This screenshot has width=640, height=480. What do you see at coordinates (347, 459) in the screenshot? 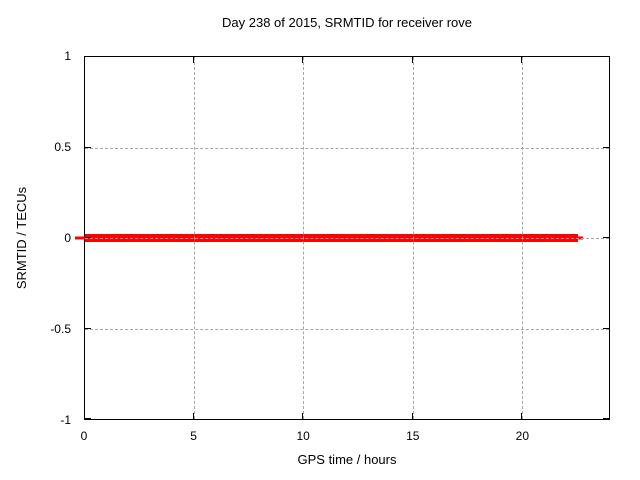
I see `x-axis-label: GPS time / hours` at bounding box center [347, 459].